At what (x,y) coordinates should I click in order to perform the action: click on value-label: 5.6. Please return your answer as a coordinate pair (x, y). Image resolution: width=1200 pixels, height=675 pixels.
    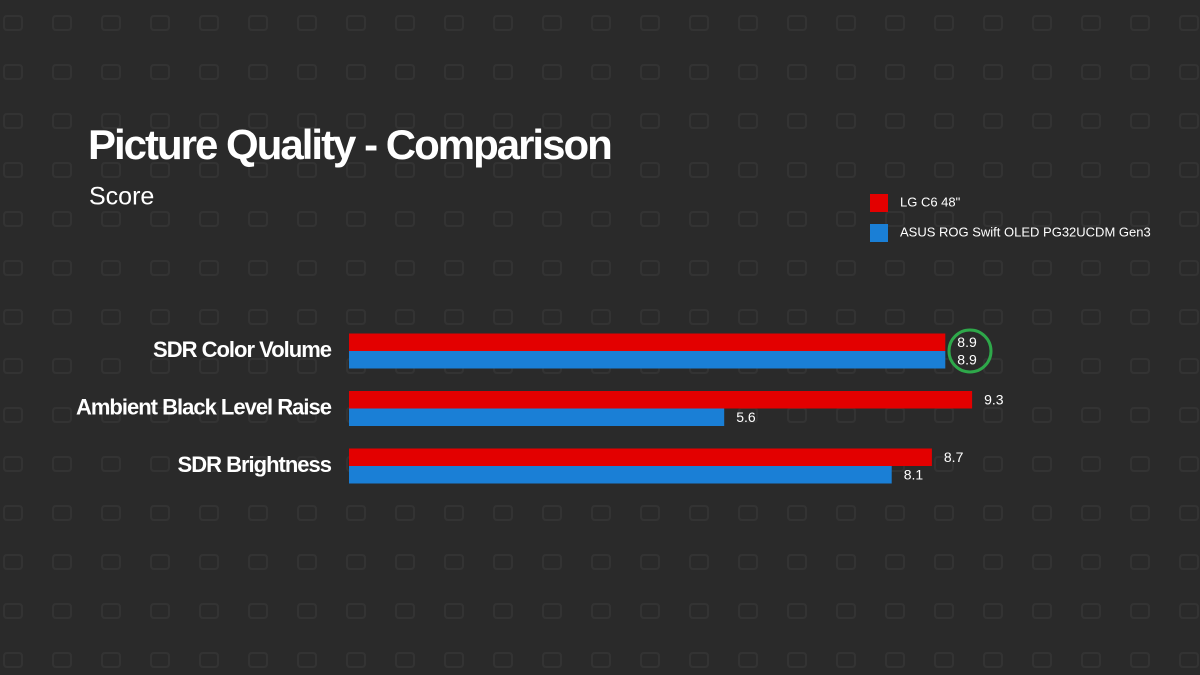
    Looking at the image, I should click on (746, 417).